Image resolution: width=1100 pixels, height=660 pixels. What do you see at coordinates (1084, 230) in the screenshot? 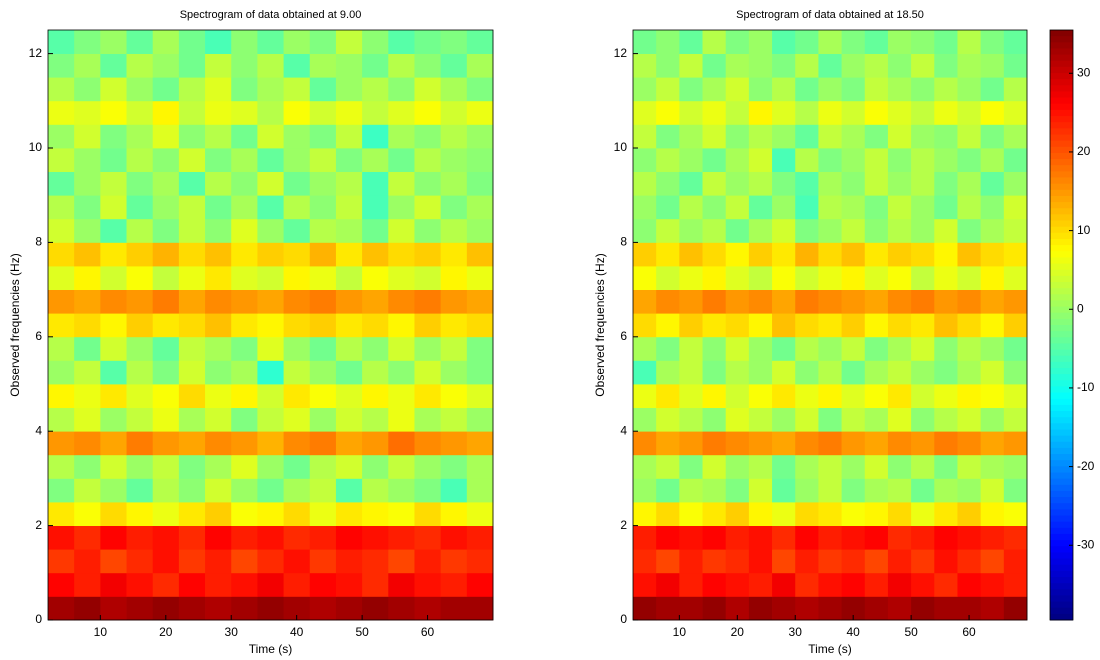
I see `colorbar-tick-label: 10` at bounding box center [1084, 230].